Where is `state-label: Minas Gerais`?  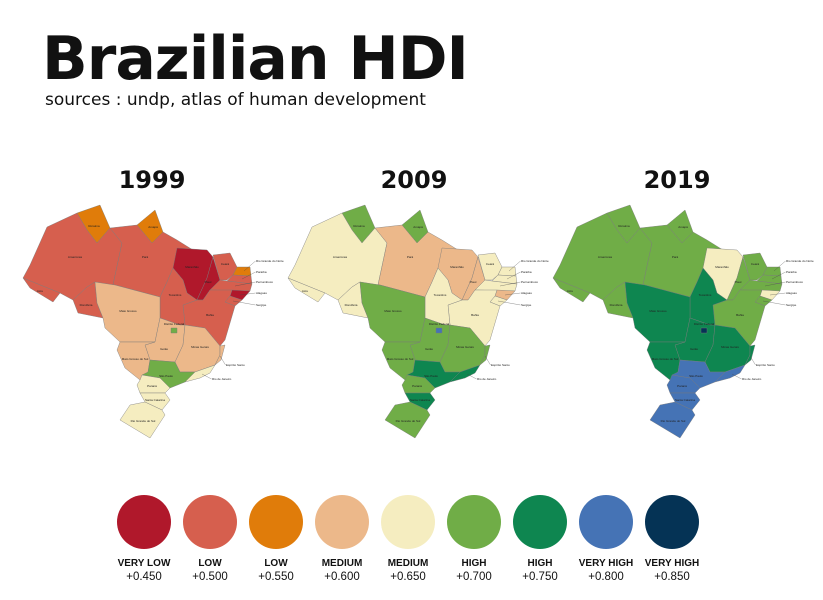 state-label: Minas Gerais is located at coordinates (200, 347).